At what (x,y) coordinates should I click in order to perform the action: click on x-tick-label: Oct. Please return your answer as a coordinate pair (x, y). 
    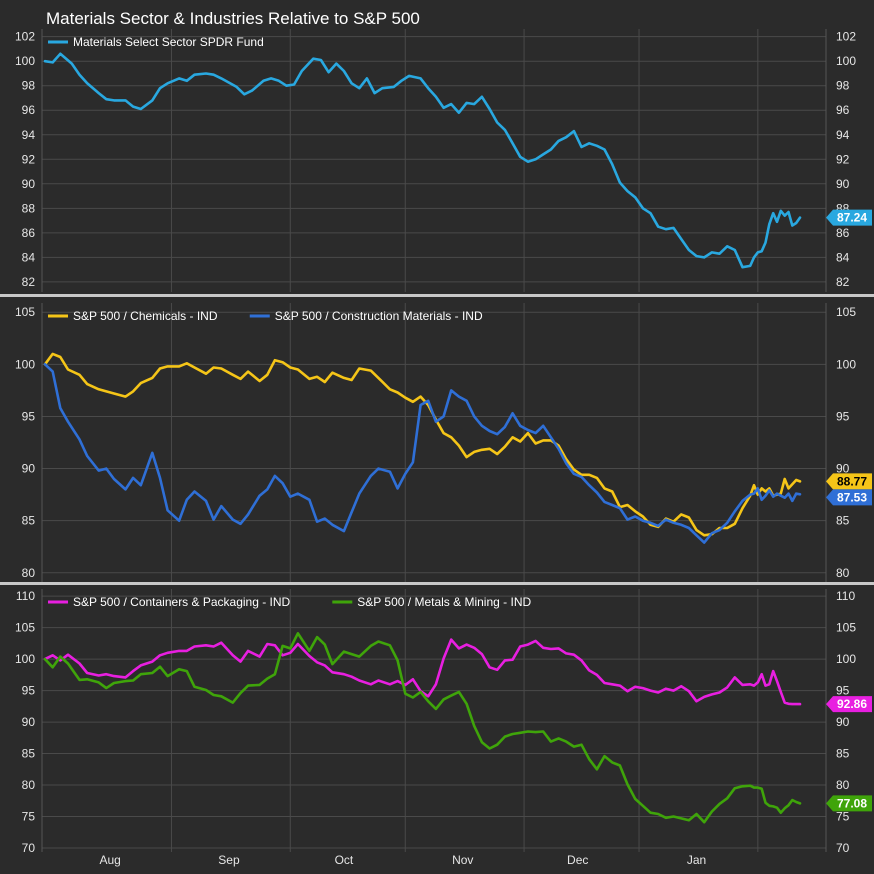
    Looking at the image, I should click on (344, 860).